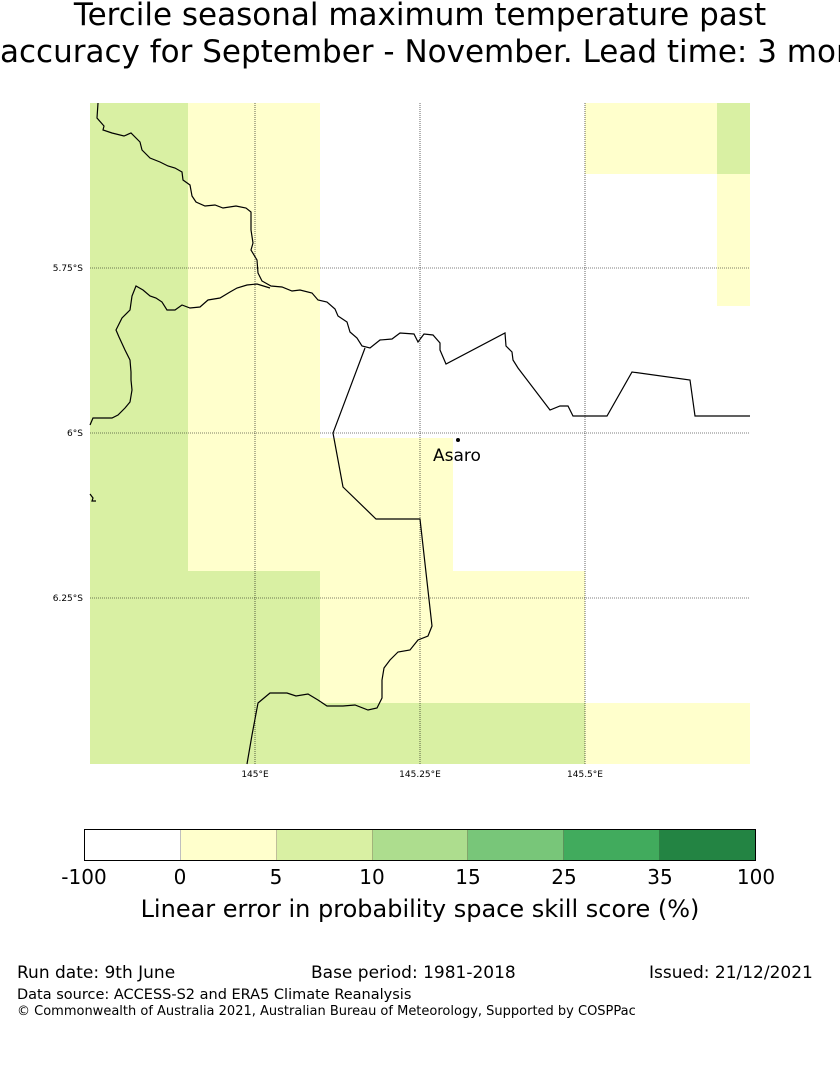  I want to click on lat-tick-label: 6°S, so click(75, 434).